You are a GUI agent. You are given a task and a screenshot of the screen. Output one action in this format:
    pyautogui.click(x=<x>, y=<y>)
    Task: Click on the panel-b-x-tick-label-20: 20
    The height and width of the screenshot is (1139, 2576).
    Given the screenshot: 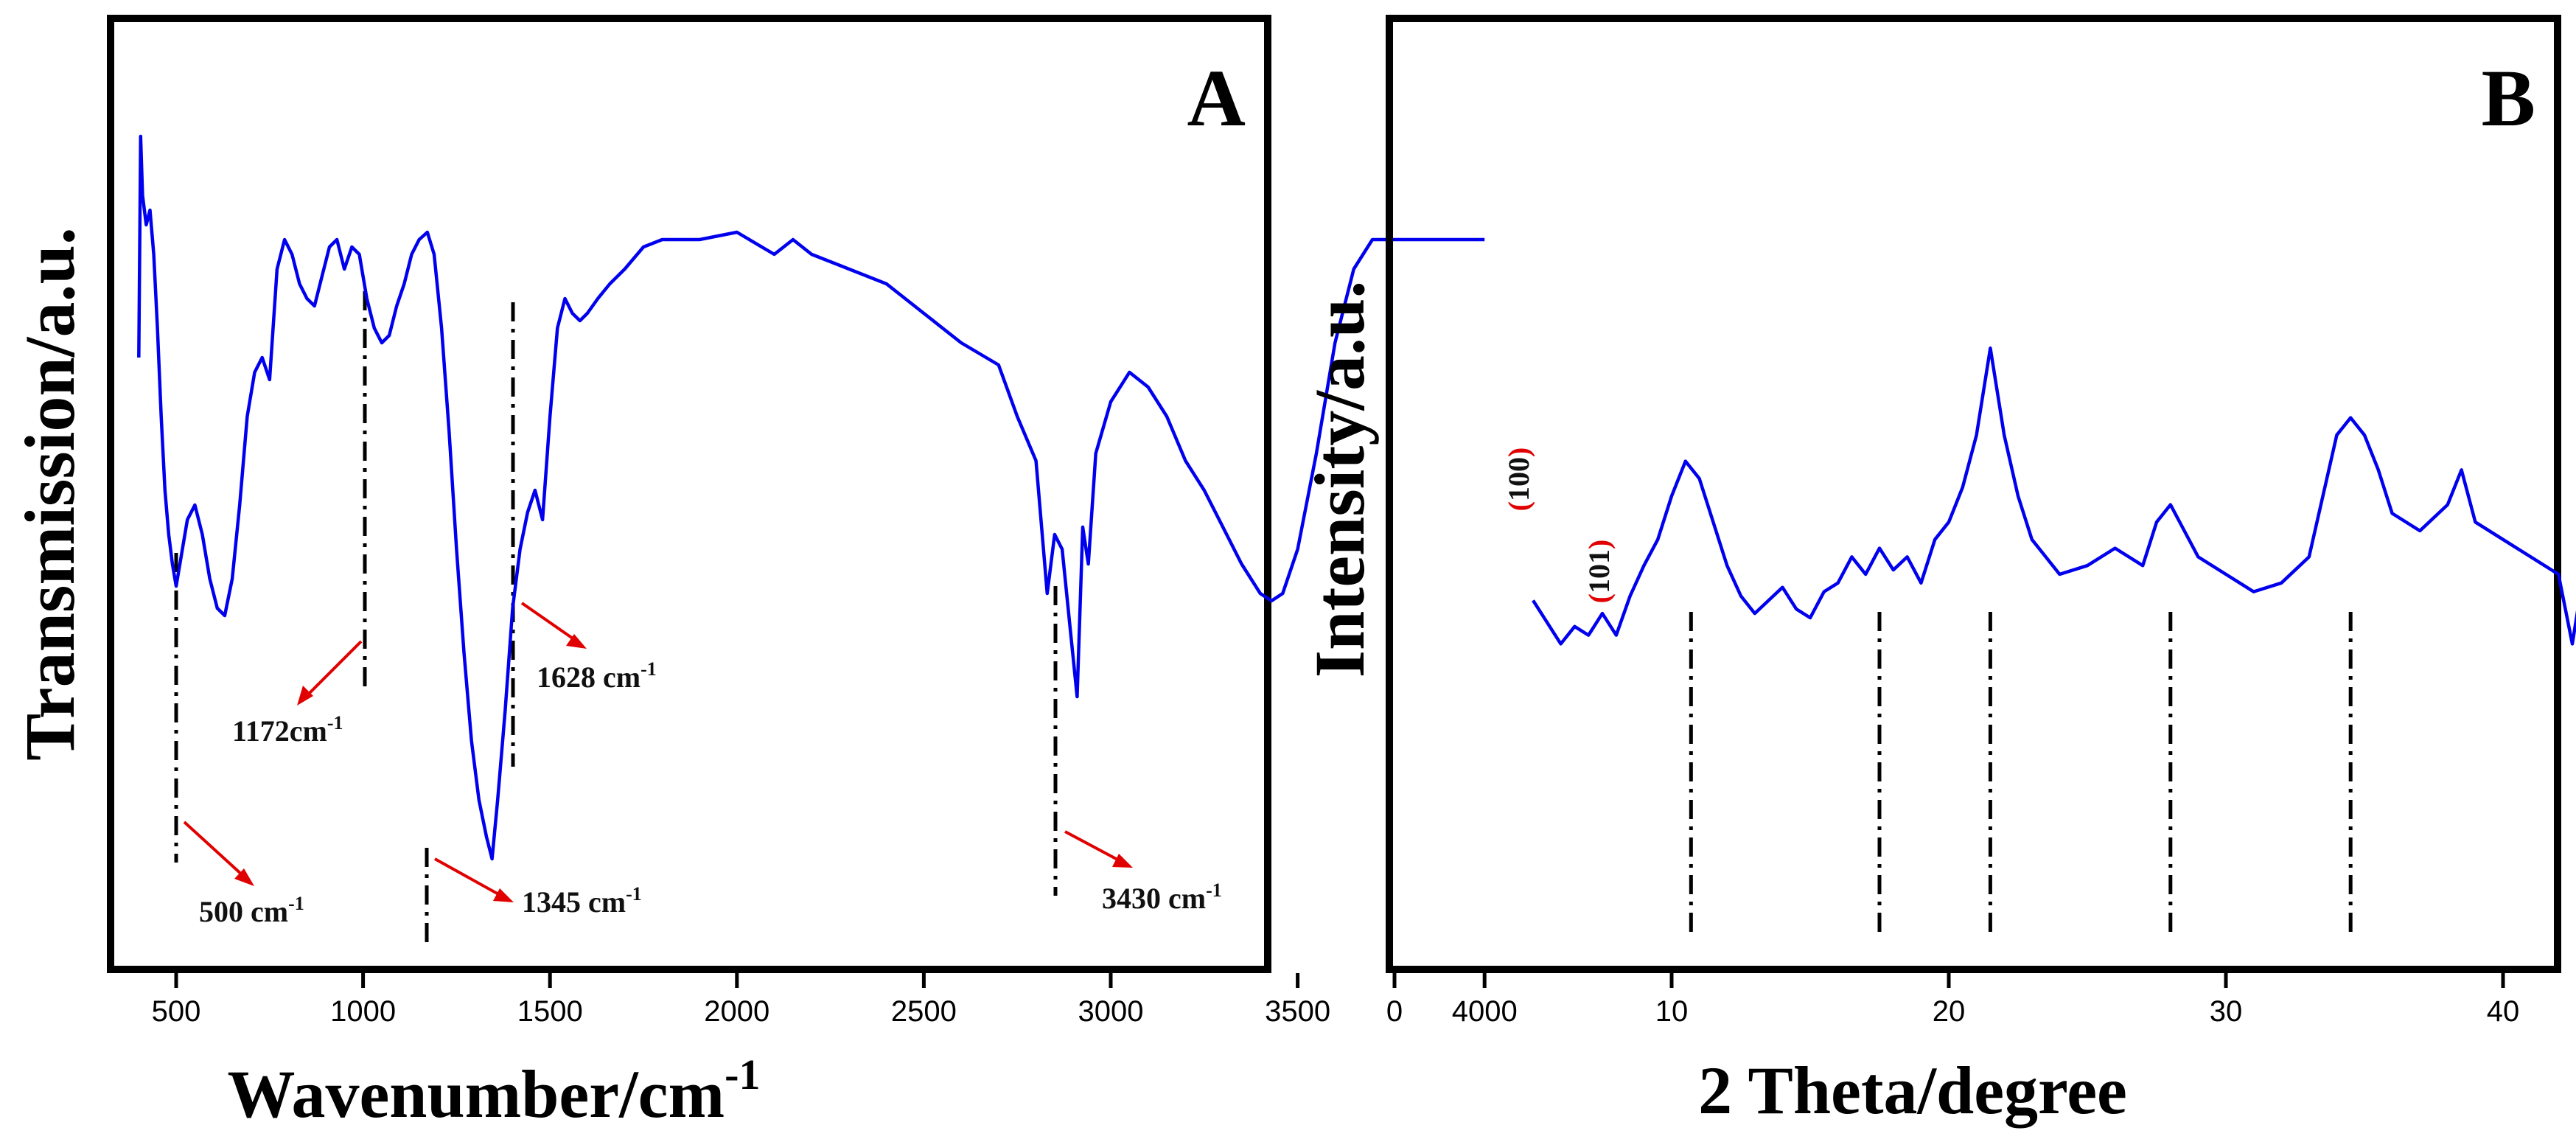 What is the action you would take?
    pyautogui.click(x=1949, y=1011)
    